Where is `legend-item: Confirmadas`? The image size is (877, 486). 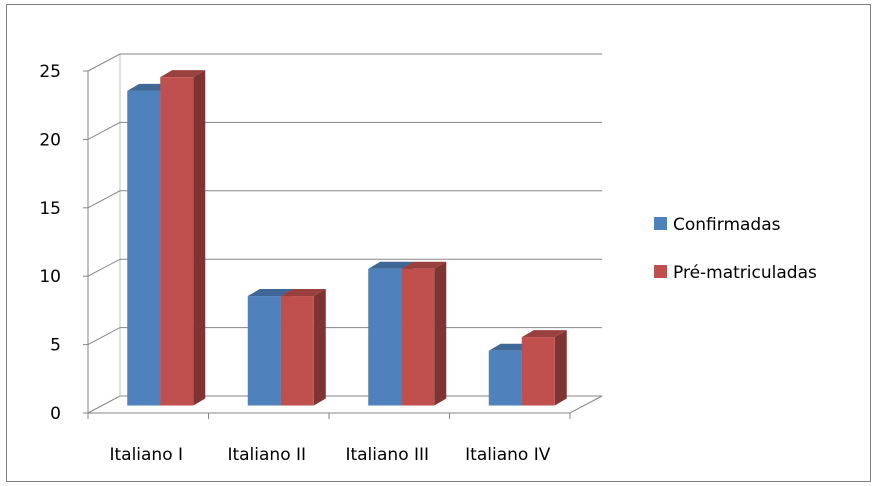 legend-item: Confirmadas is located at coordinates (717, 225).